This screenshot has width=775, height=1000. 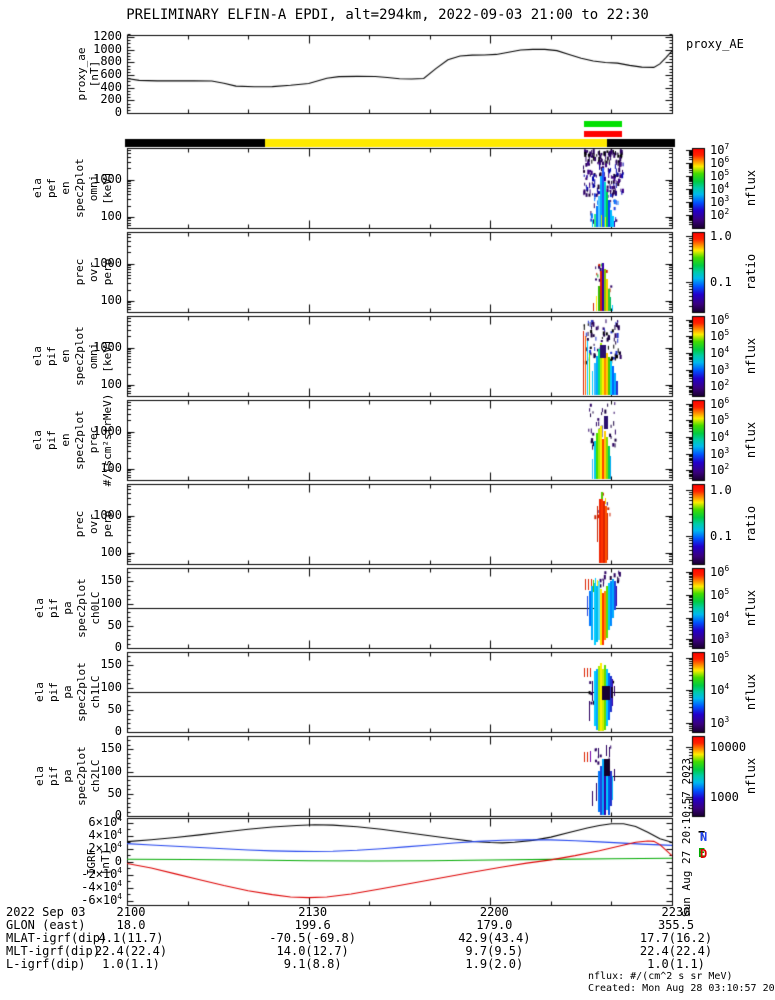 What do you see at coordinates (118, 731) in the screenshot?
I see `ytick-pa_ch1-3: 0` at bounding box center [118, 731].